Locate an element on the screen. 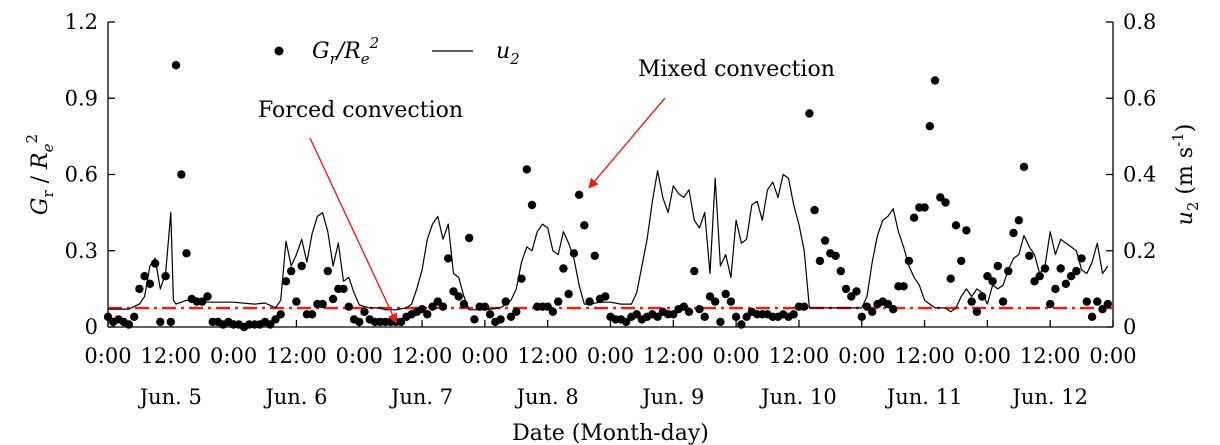 The width and height of the screenshot is (1220, 445). left-tick-label-3: 0.9 is located at coordinates (81, 98).